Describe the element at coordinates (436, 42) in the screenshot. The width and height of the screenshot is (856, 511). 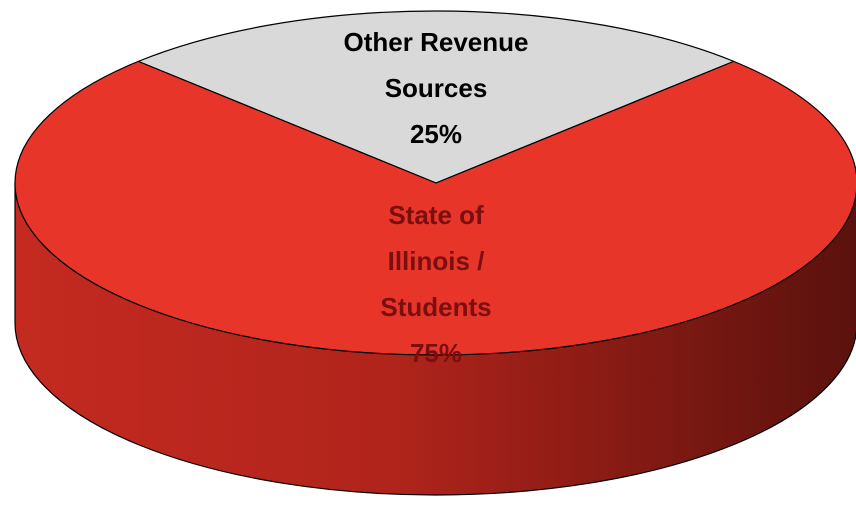
I see `label-line: Other Revenue` at that location.